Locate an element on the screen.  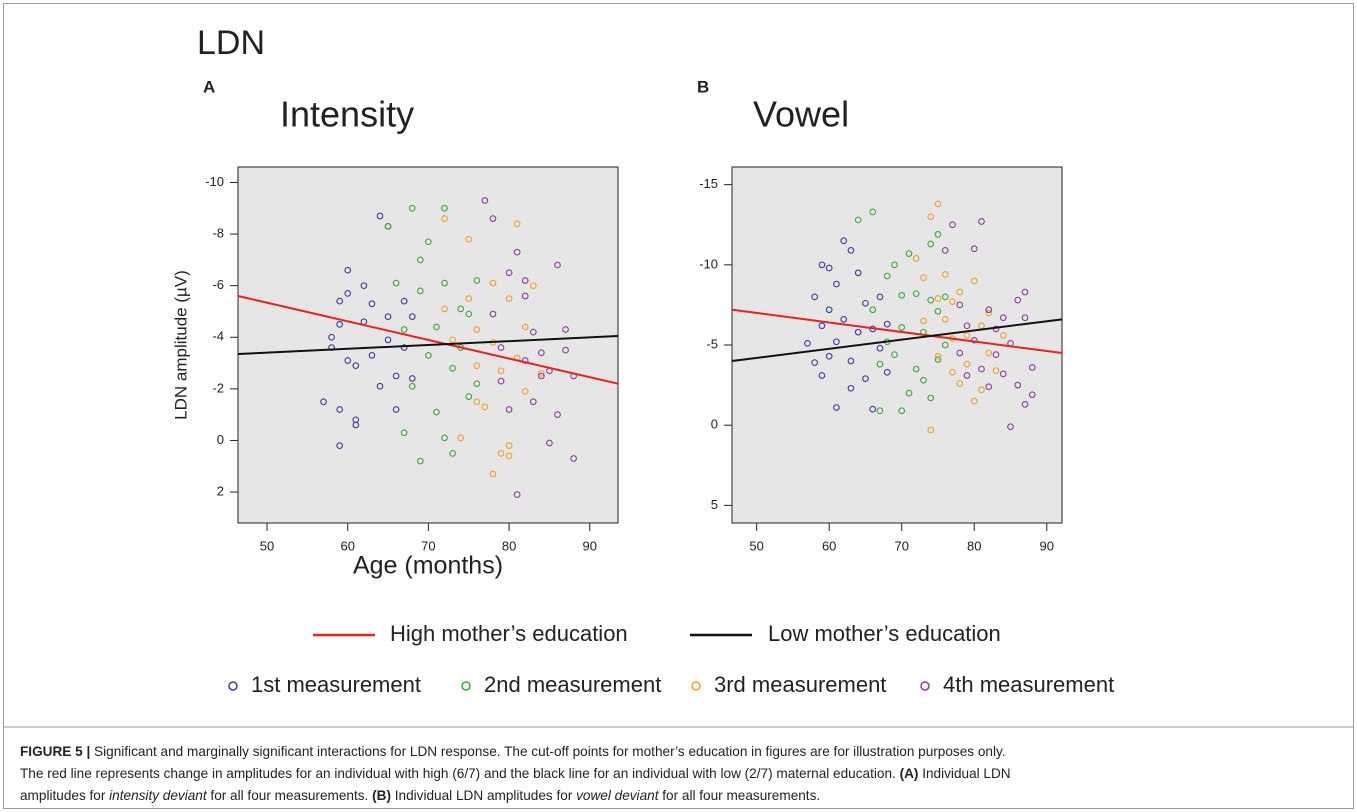
caption-segment: amplitudes for is located at coordinates (64, 795).